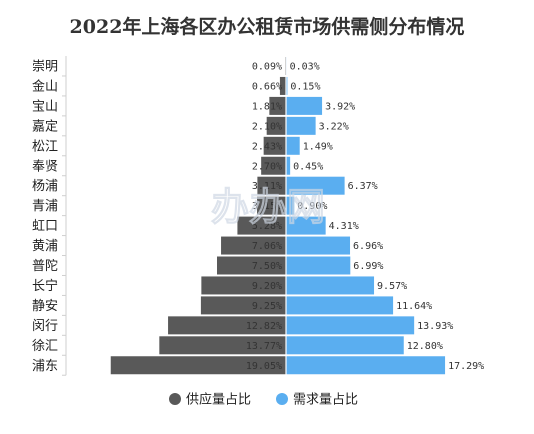  What do you see at coordinates (267, 86) in the screenshot?
I see `supply-value-label: 0.66%` at bounding box center [267, 86].